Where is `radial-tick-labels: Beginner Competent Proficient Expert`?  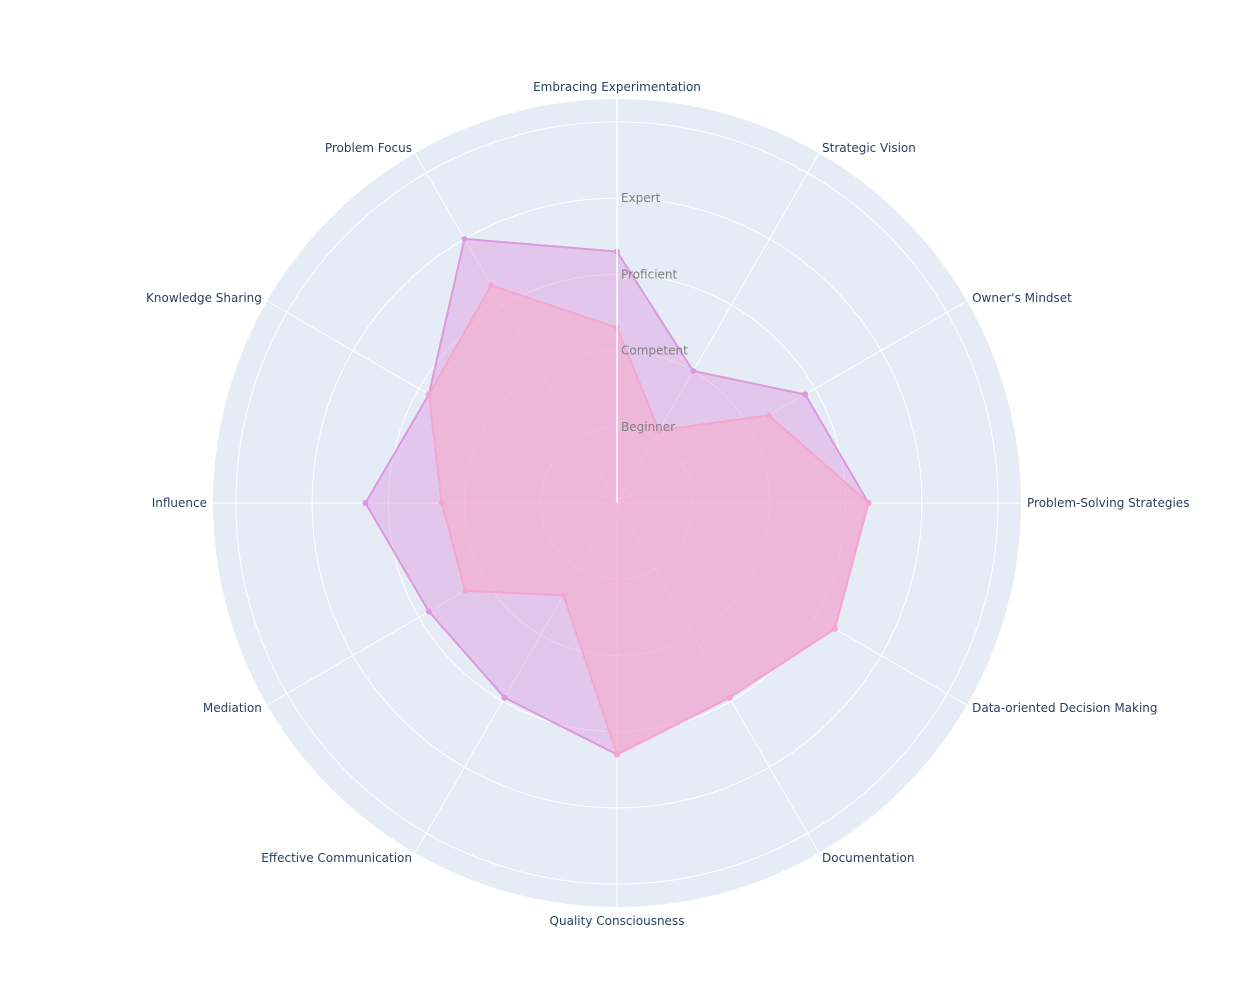
radial-tick-labels: Beginner Competent Proficient Expert is located at coordinates (654, 312).